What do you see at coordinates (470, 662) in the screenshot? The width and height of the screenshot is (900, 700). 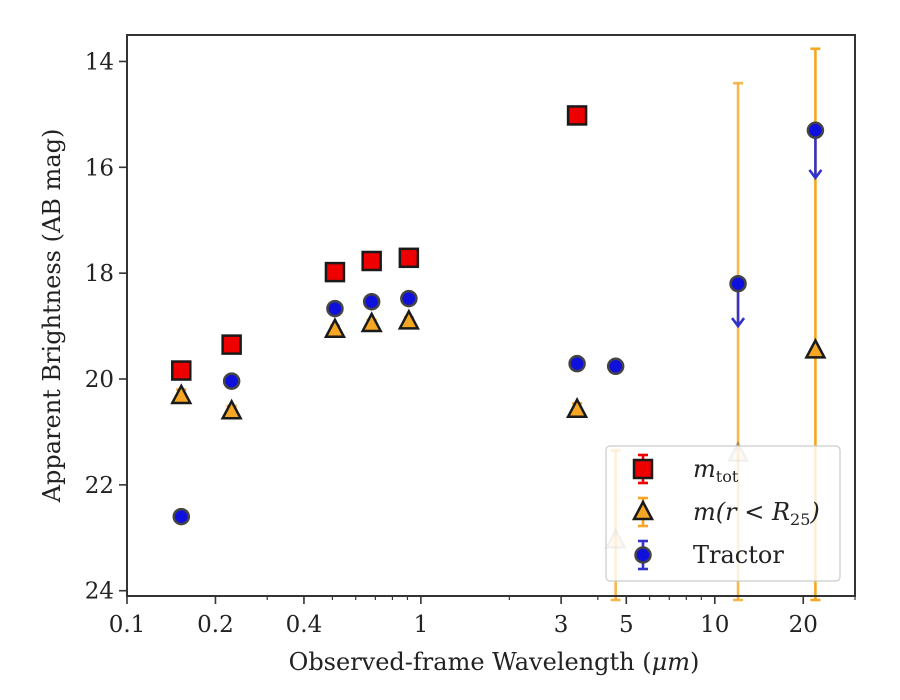 I see `x-axis-label-text: Observed-frame Wavelength (` at bounding box center [470, 662].